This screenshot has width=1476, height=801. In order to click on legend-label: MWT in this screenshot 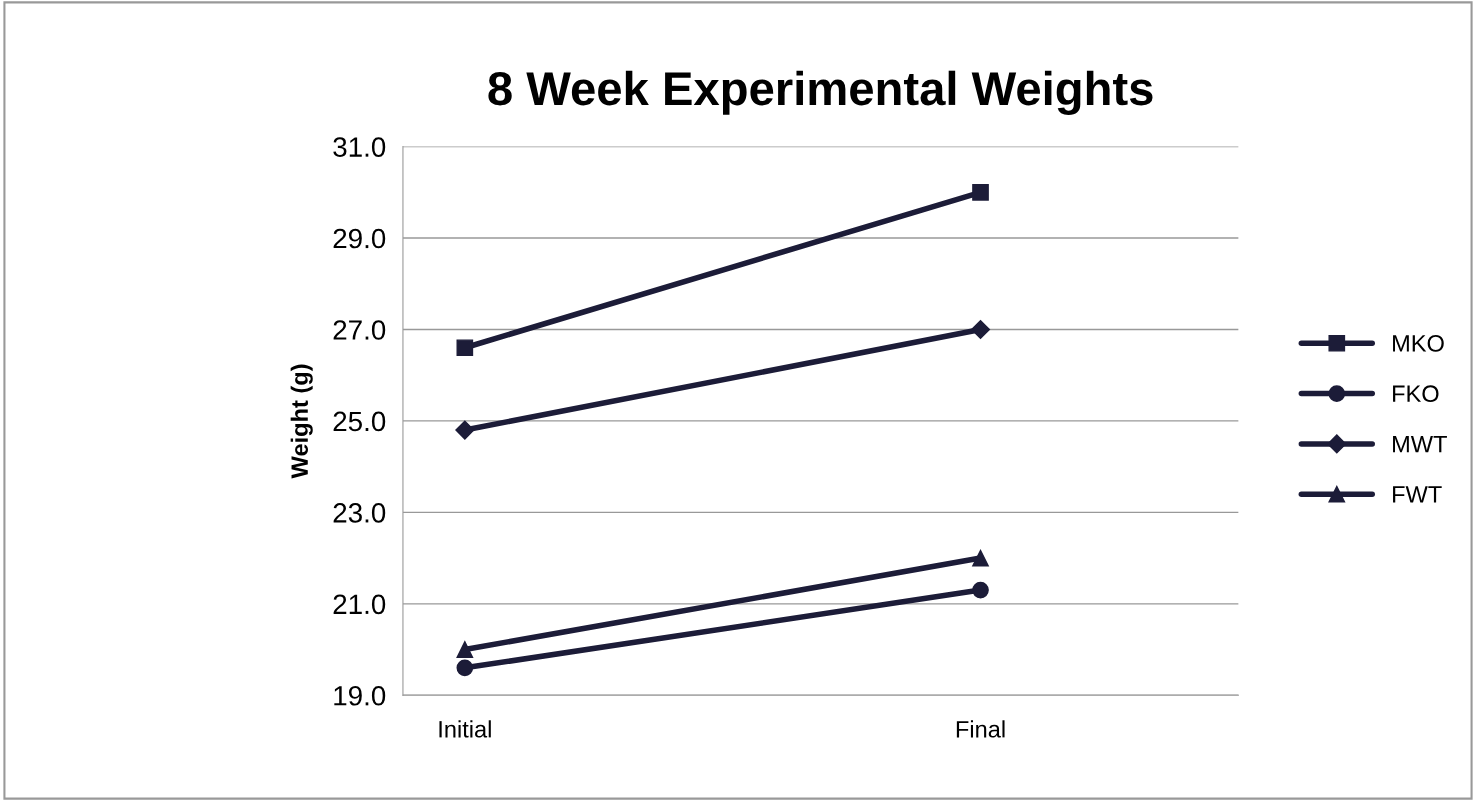, I will do `click(1420, 444)`.